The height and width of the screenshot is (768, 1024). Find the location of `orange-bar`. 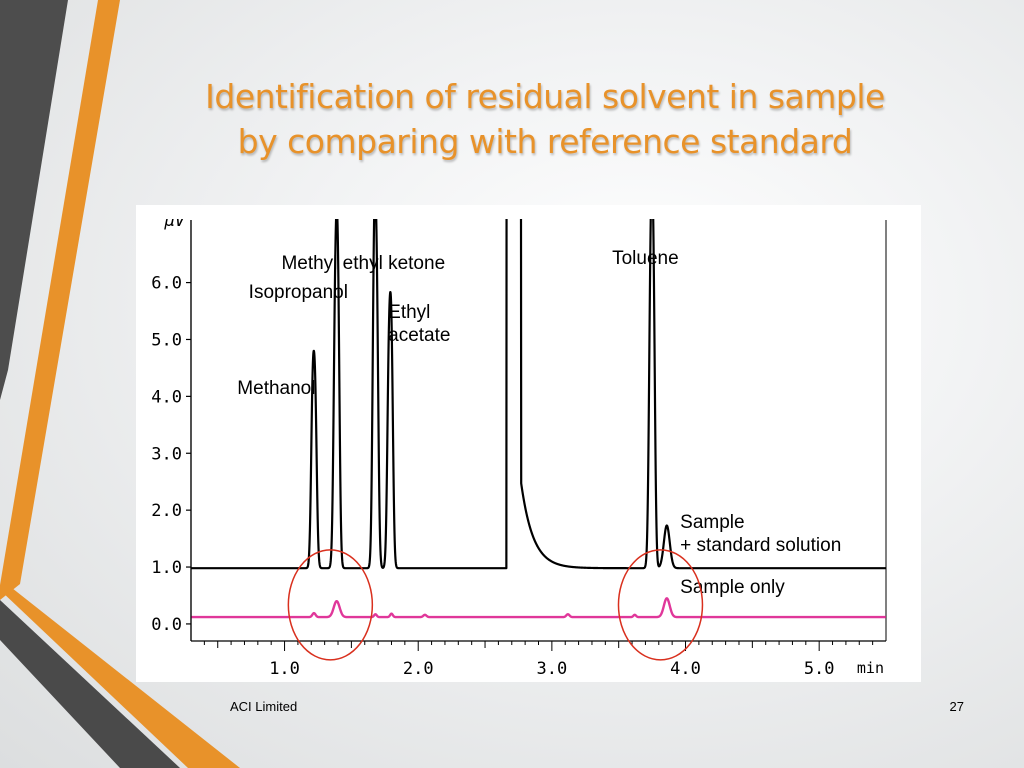

orange-bar is located at coordinates (60, 300).